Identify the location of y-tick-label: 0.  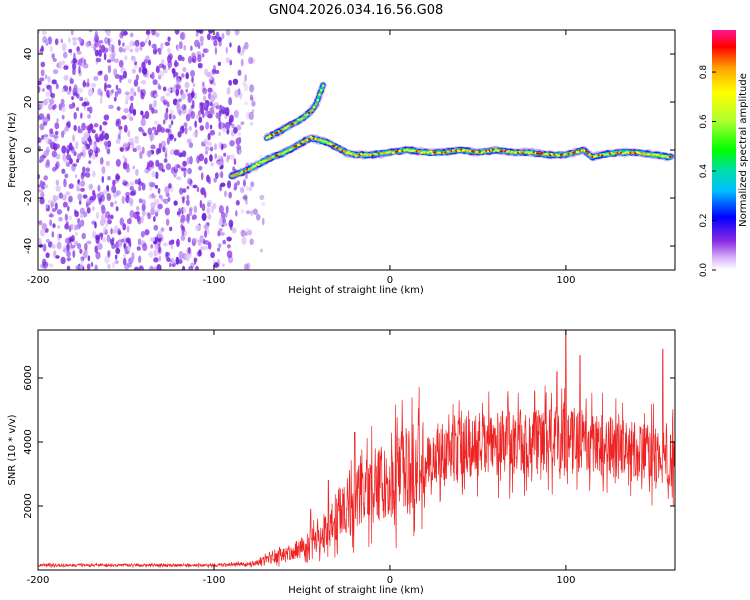
(28, 150).